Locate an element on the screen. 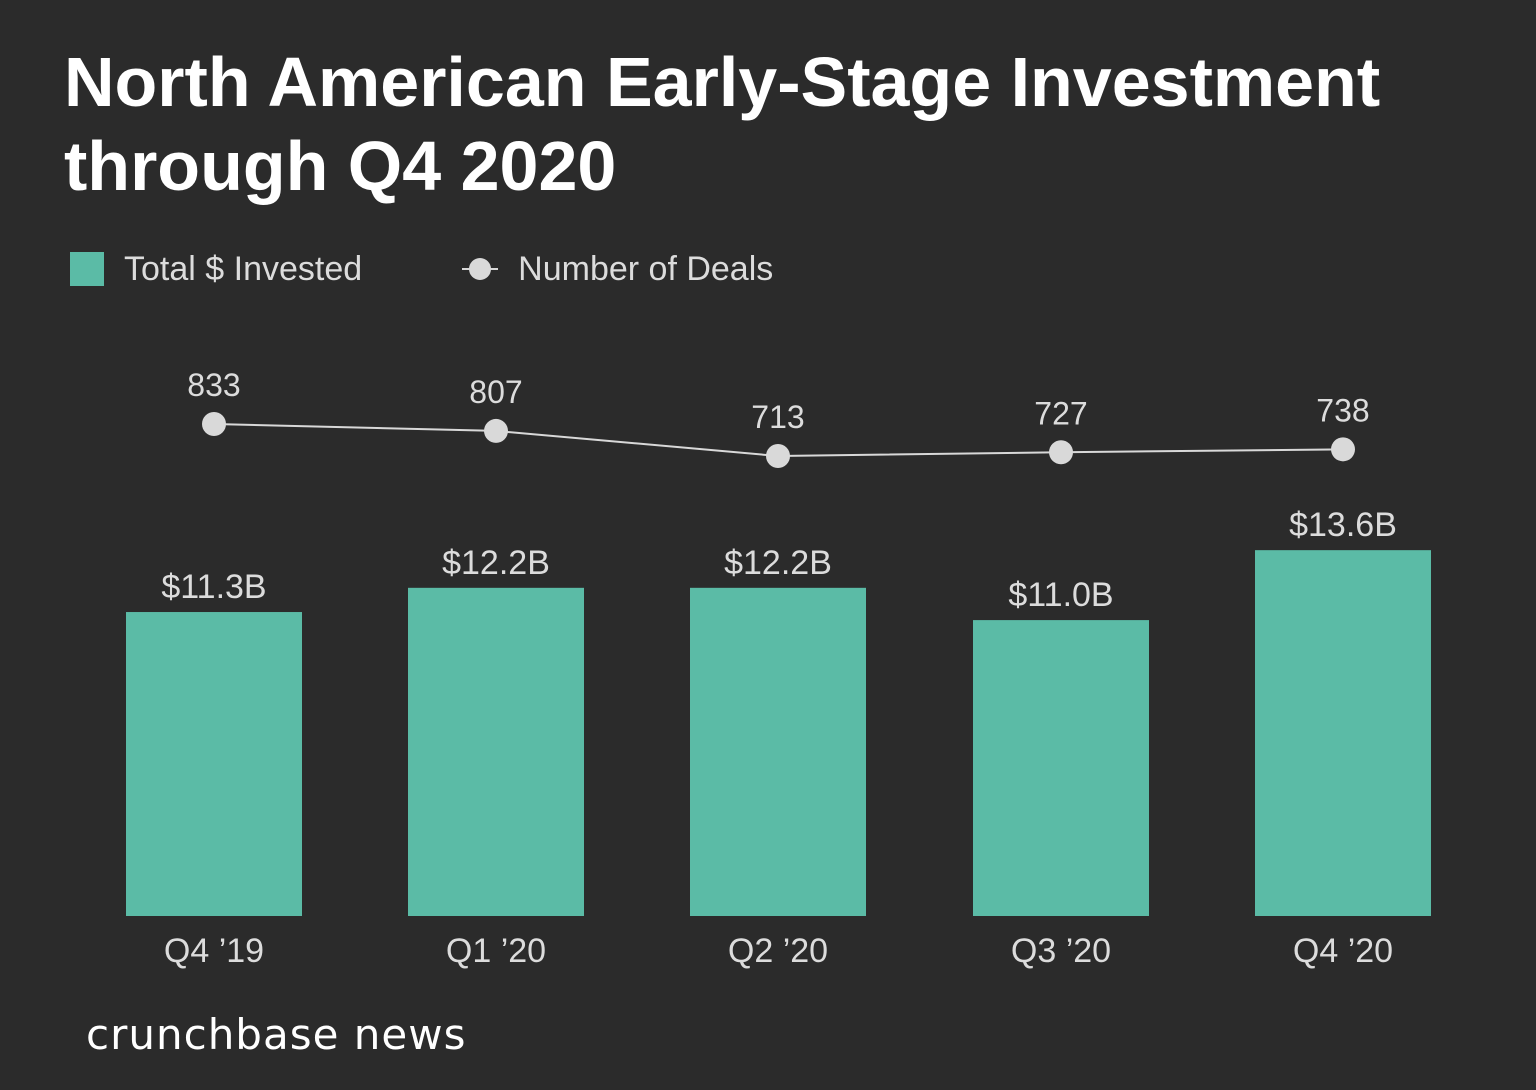 This screenshot has width=1536, height=1090. bar-value-label-4: $13.6B is located at coordinates (1343, 525).